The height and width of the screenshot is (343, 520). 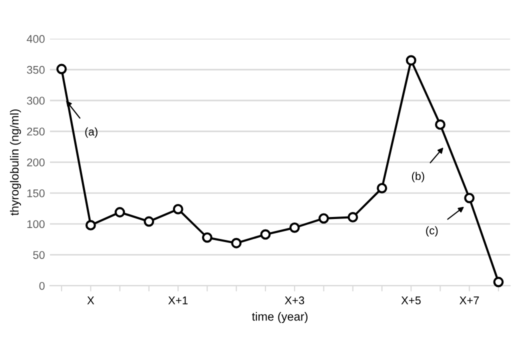 What do you see at coordinates (91, 132) in the screenshot?
I see `annotation: (a)` at bounding box center [91, 132].